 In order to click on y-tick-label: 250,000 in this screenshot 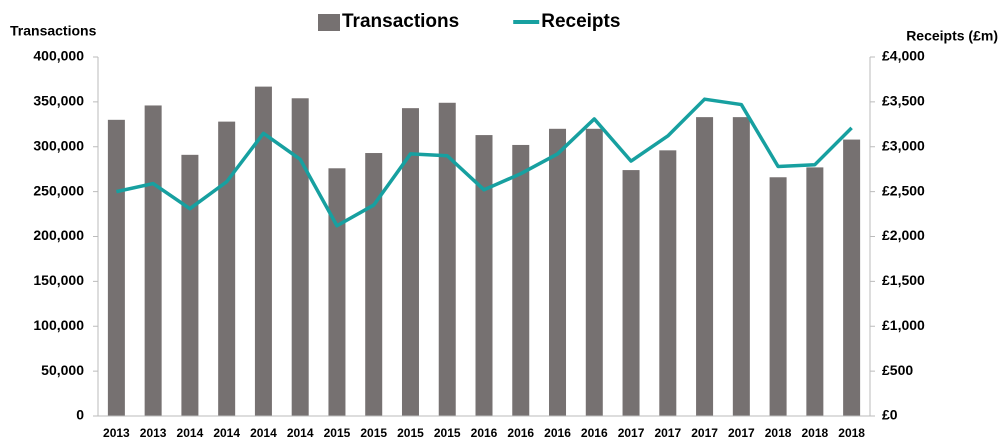, I will do `click(58, 190)`.